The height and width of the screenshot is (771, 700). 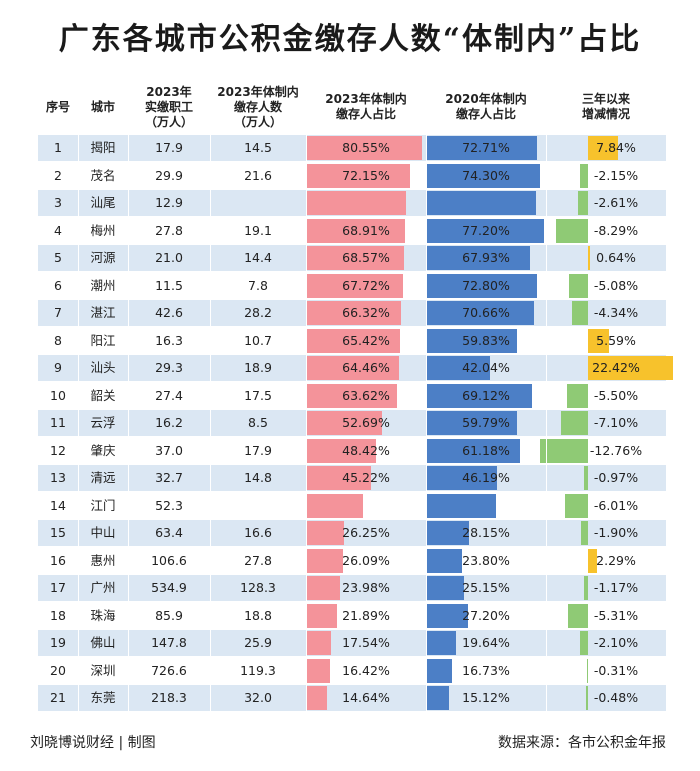 What do you see at coordinates (103, 312) in the screenshot?
I see `cell-city: 湛江` at bounding box center [103, 312].